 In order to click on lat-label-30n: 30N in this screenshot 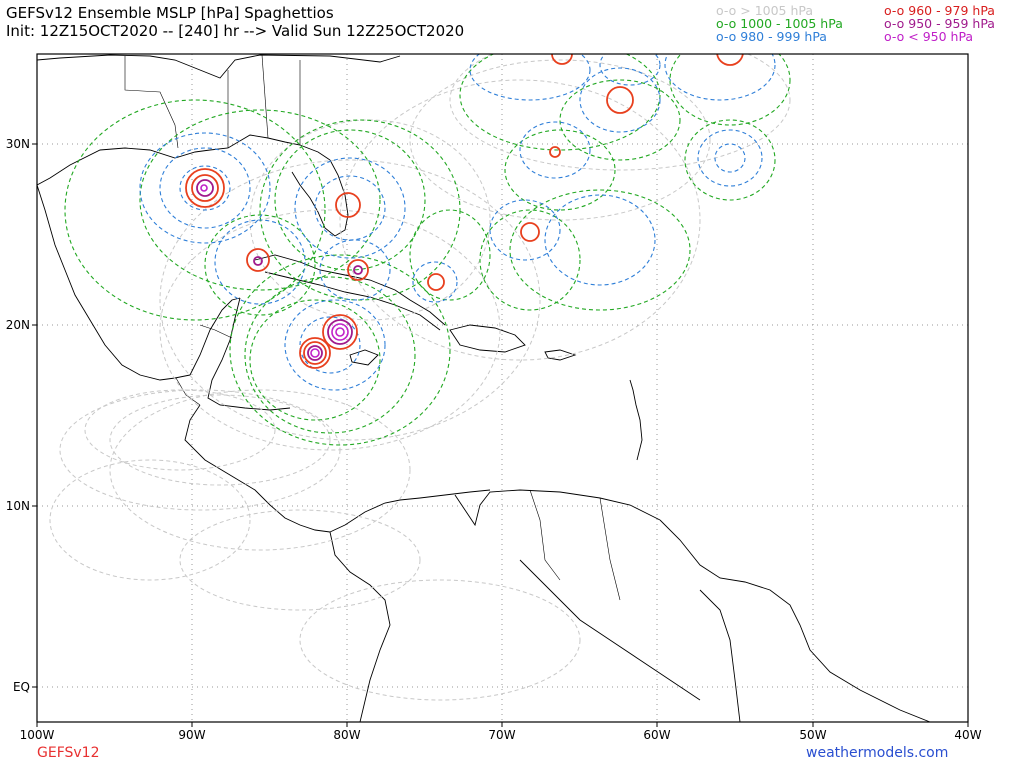, I will do `click(17, 144)`.